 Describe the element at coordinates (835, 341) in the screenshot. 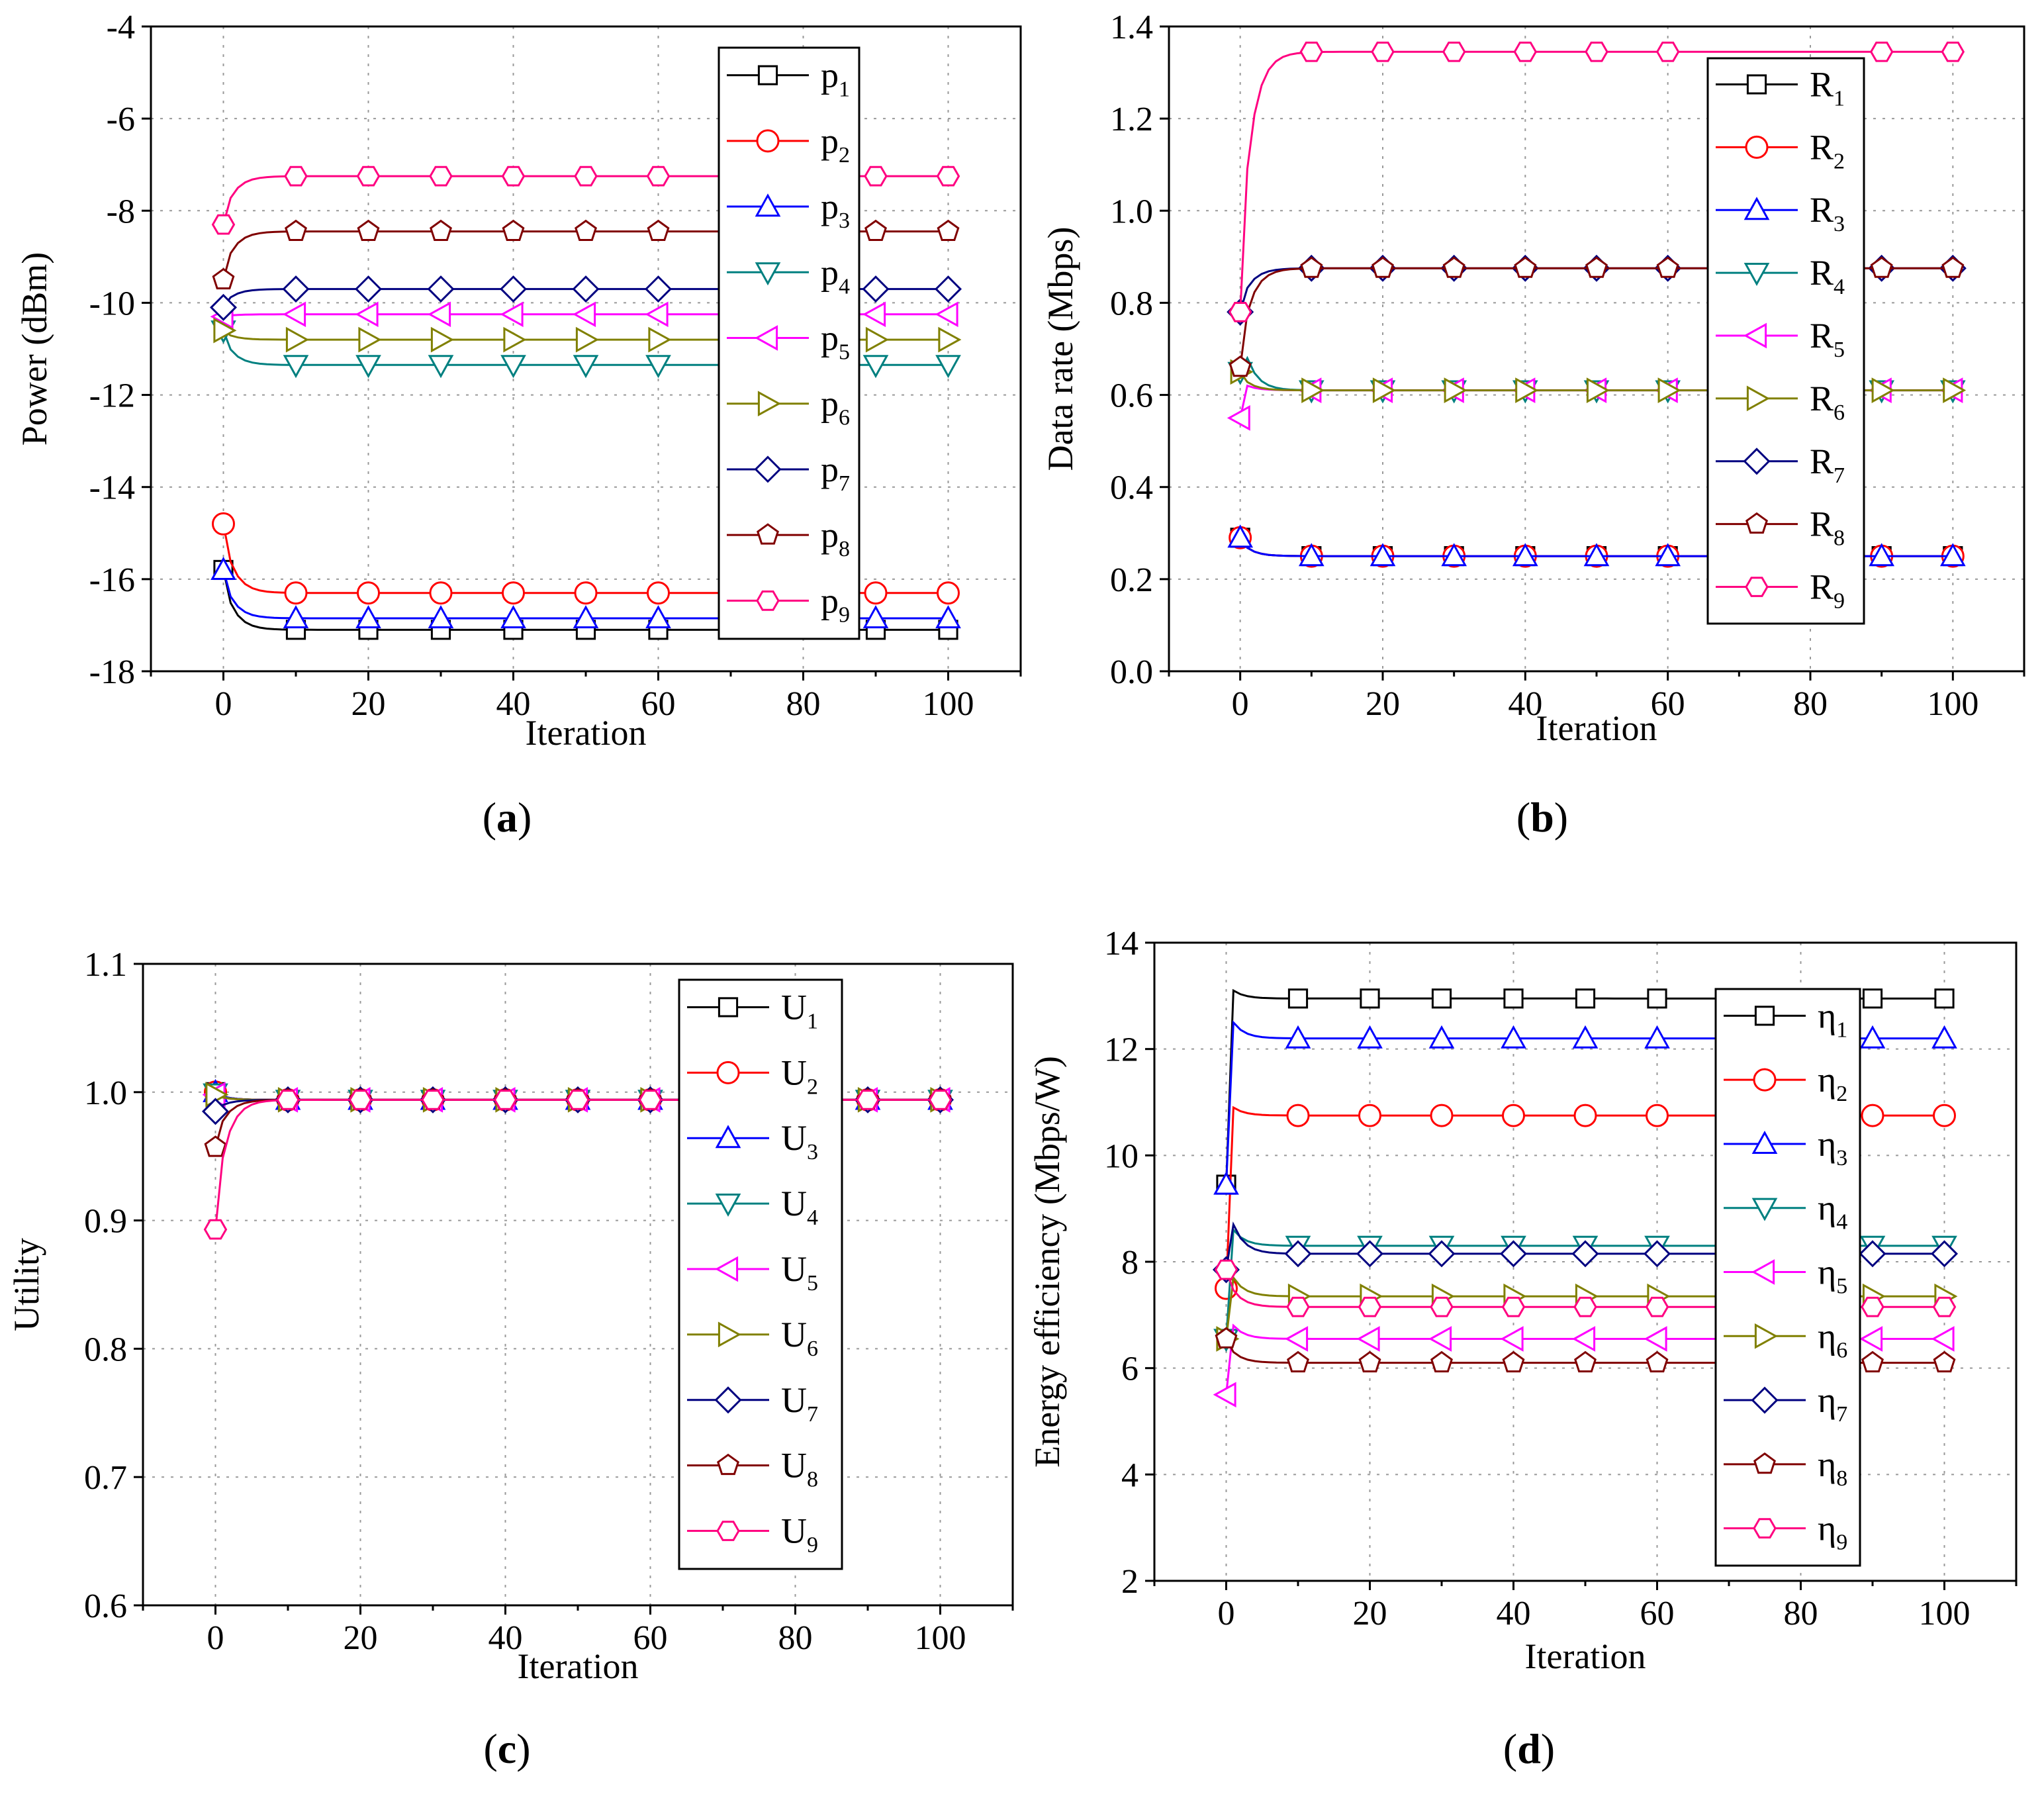

I see `svg-text: p5` at that location.